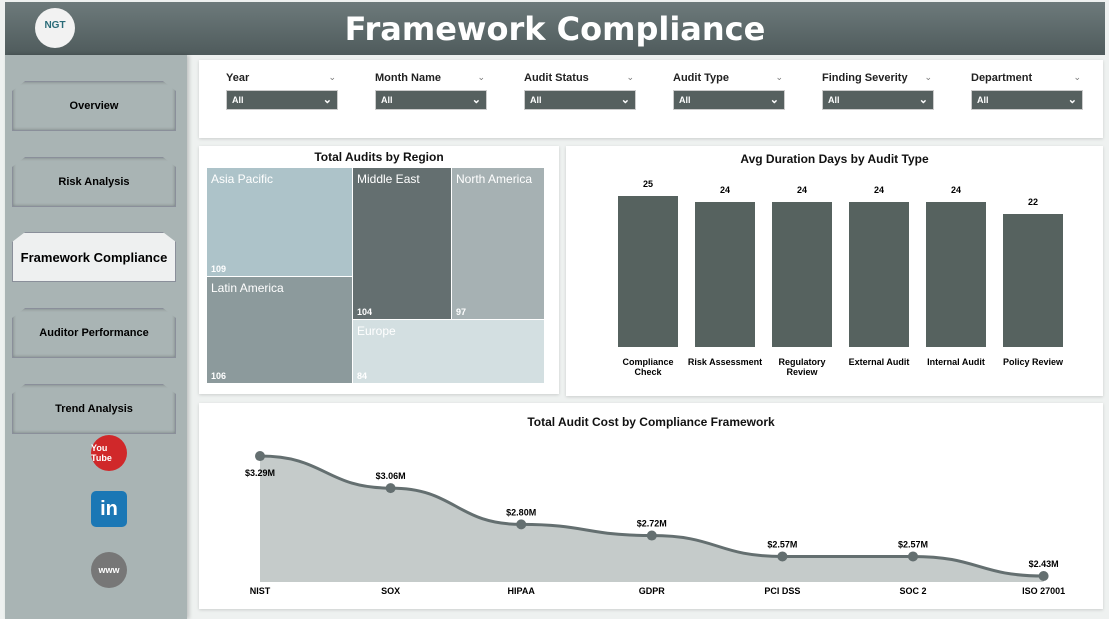 This screenshot has width=1109, height=619. Describe the element at coordinates (219, 269) in the screenshot. I see `tile-value: 109` at that location.